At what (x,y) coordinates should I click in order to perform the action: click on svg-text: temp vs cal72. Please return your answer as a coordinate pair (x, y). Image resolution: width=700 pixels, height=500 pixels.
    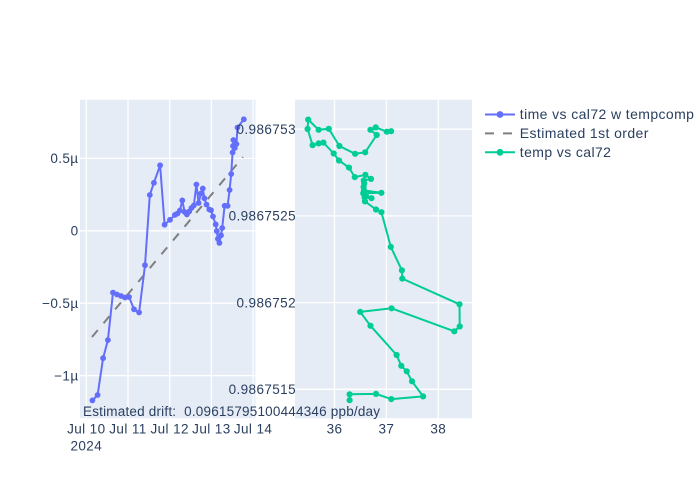
    Looking at the image, I should click on (566, 152).